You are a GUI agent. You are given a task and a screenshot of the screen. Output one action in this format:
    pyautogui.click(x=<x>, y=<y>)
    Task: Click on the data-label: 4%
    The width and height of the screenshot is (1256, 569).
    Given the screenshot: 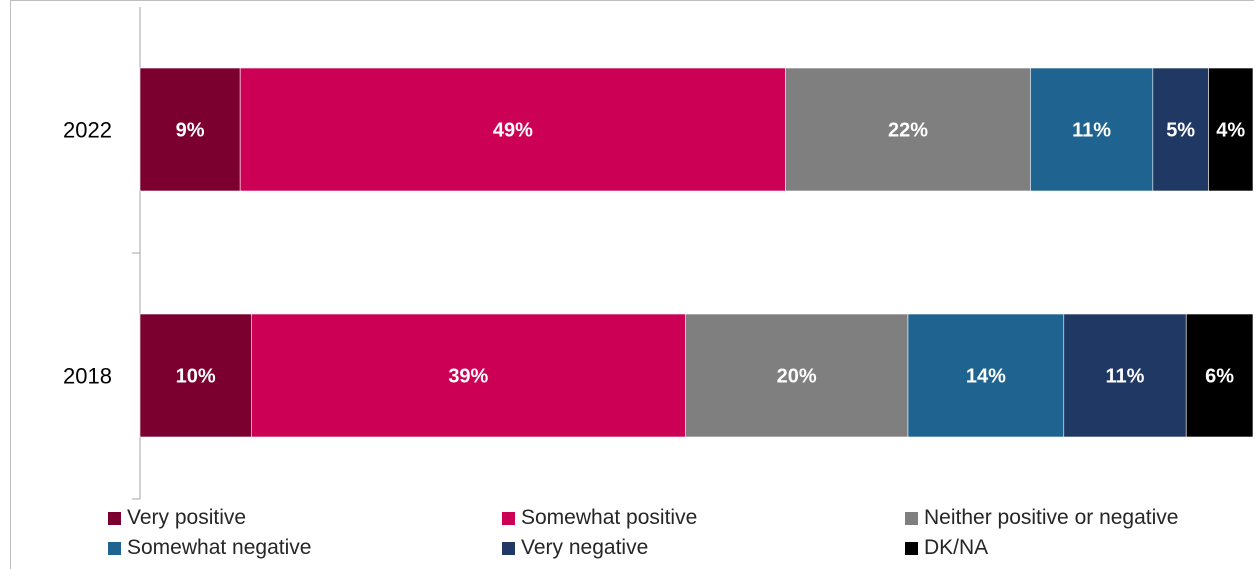 What is the action you would take?
    pyautogui.click(x=1230, y=131)
    